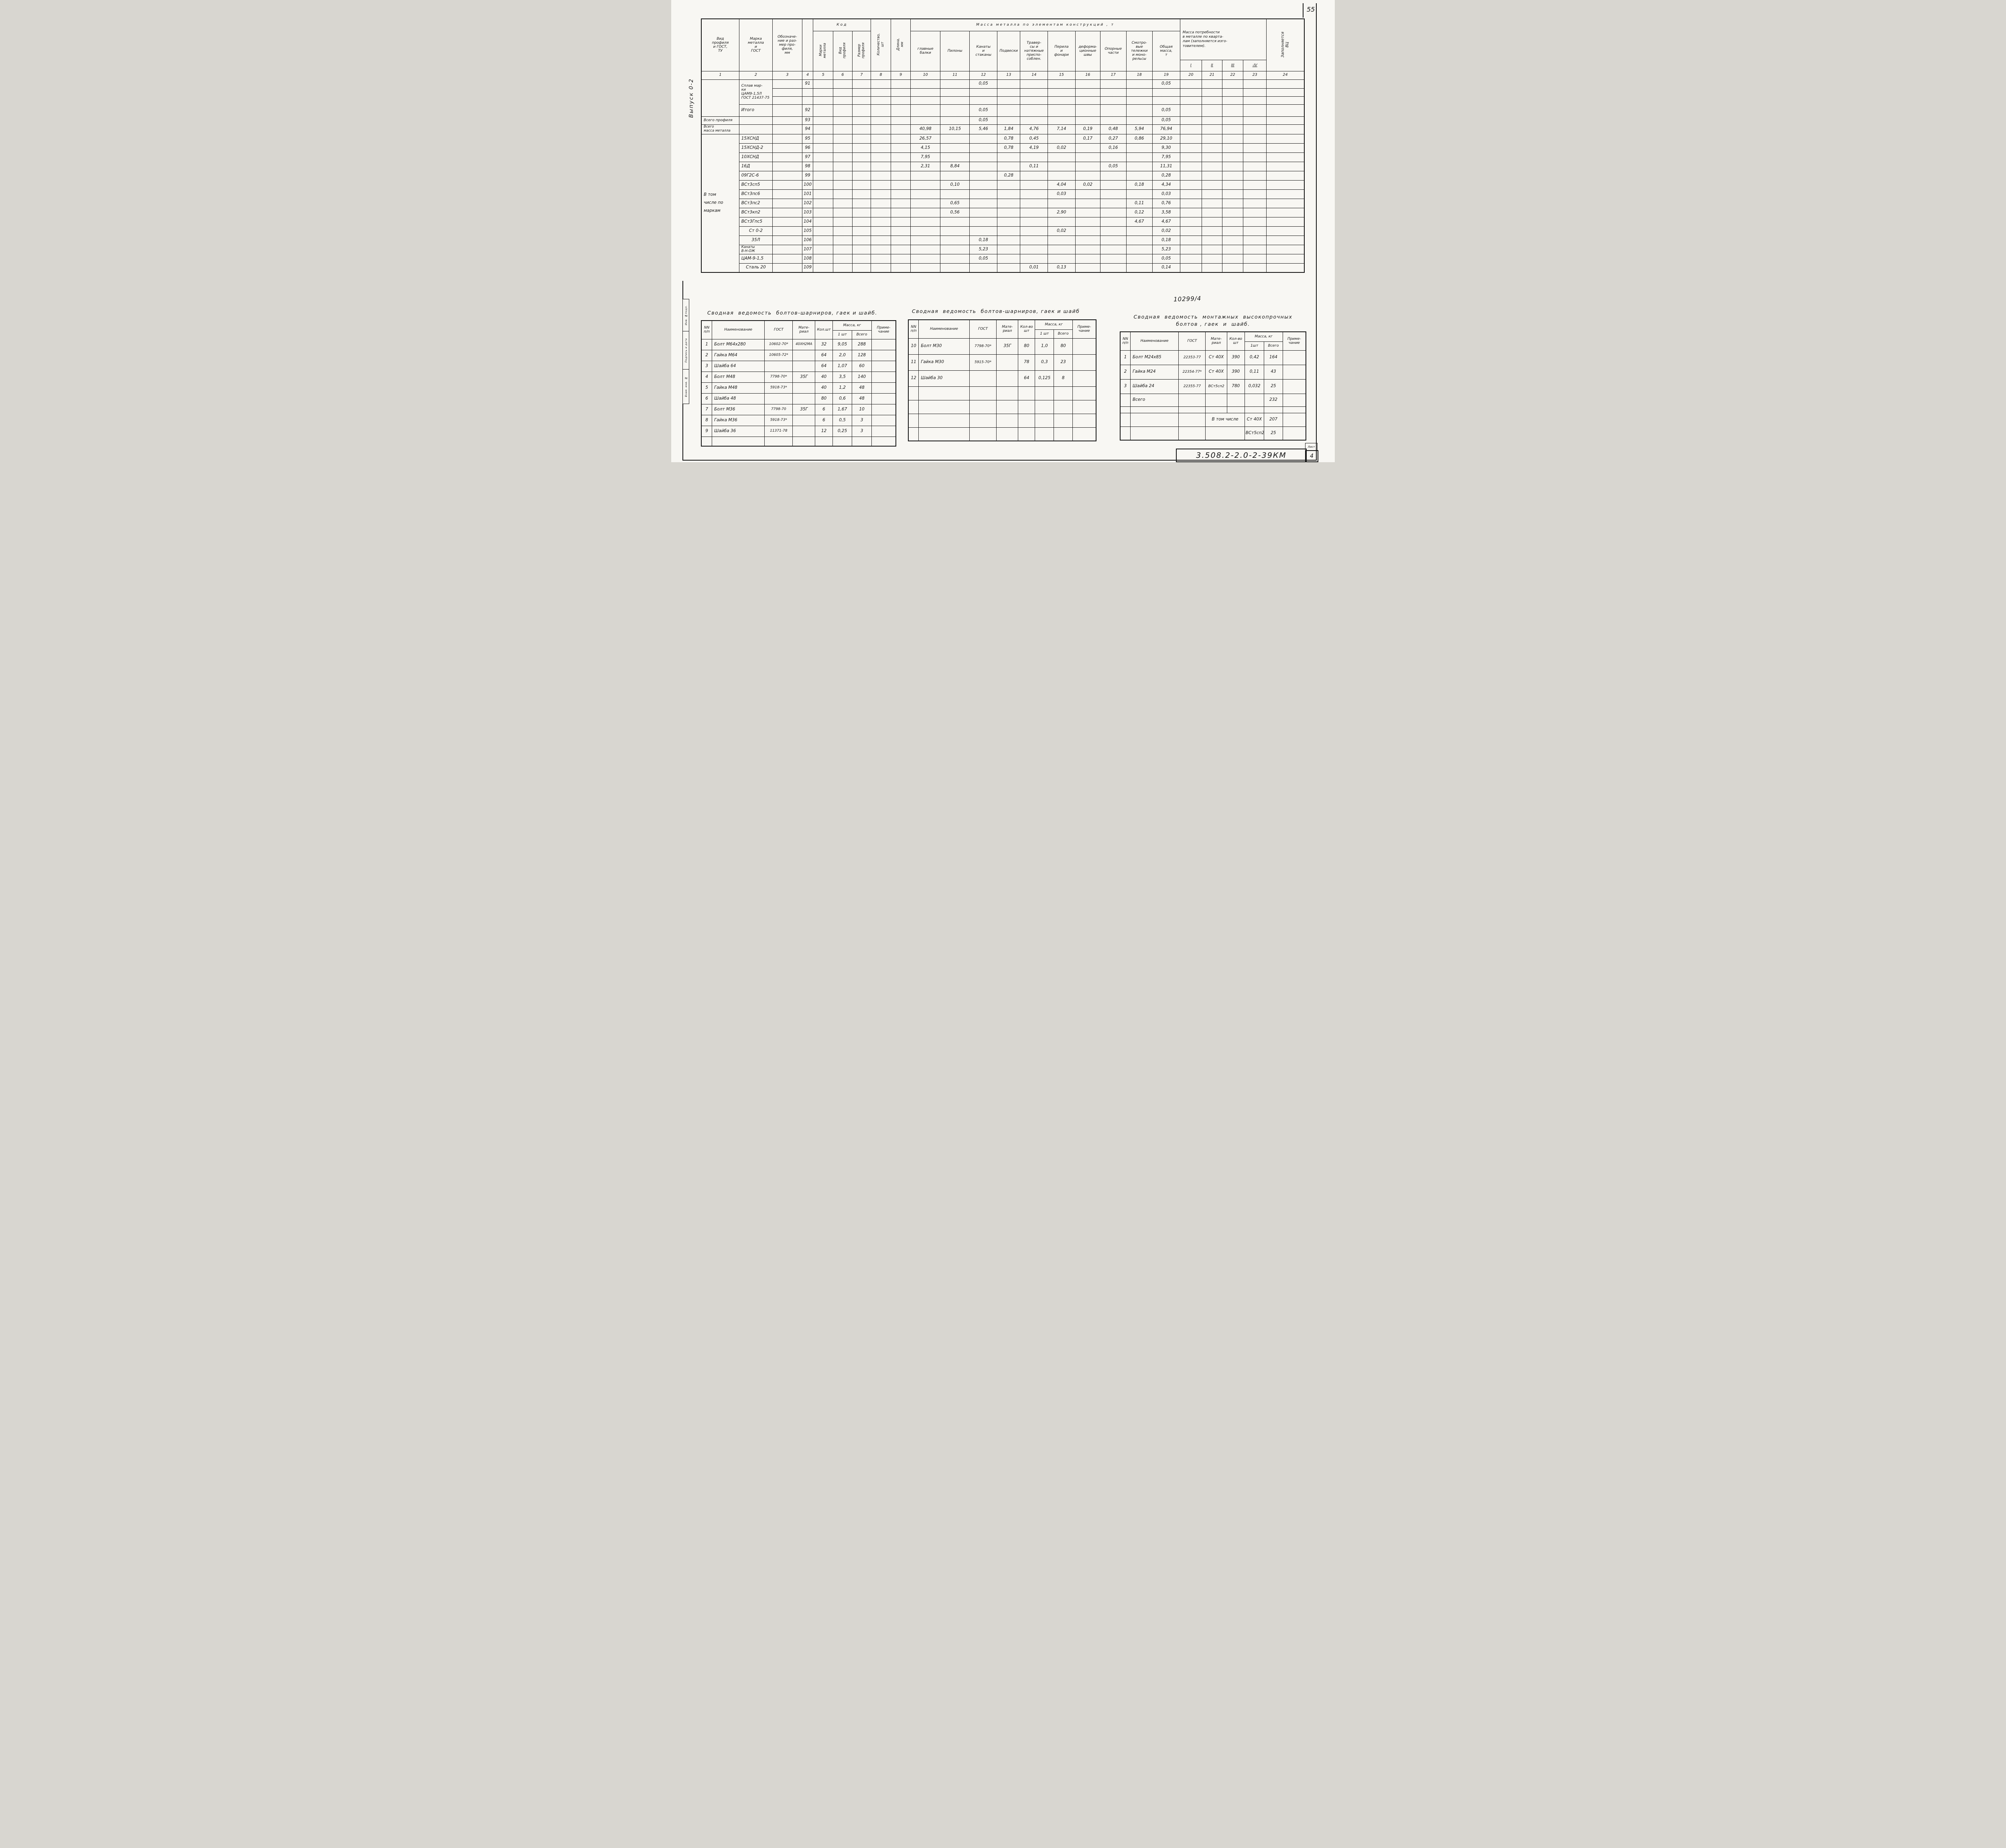 The height and width of the screenshot is (1848, 2006). Describe the element at coordinates (925, 50) in the screenshot. I see `col-header-main-beams: главные балки` at that location.